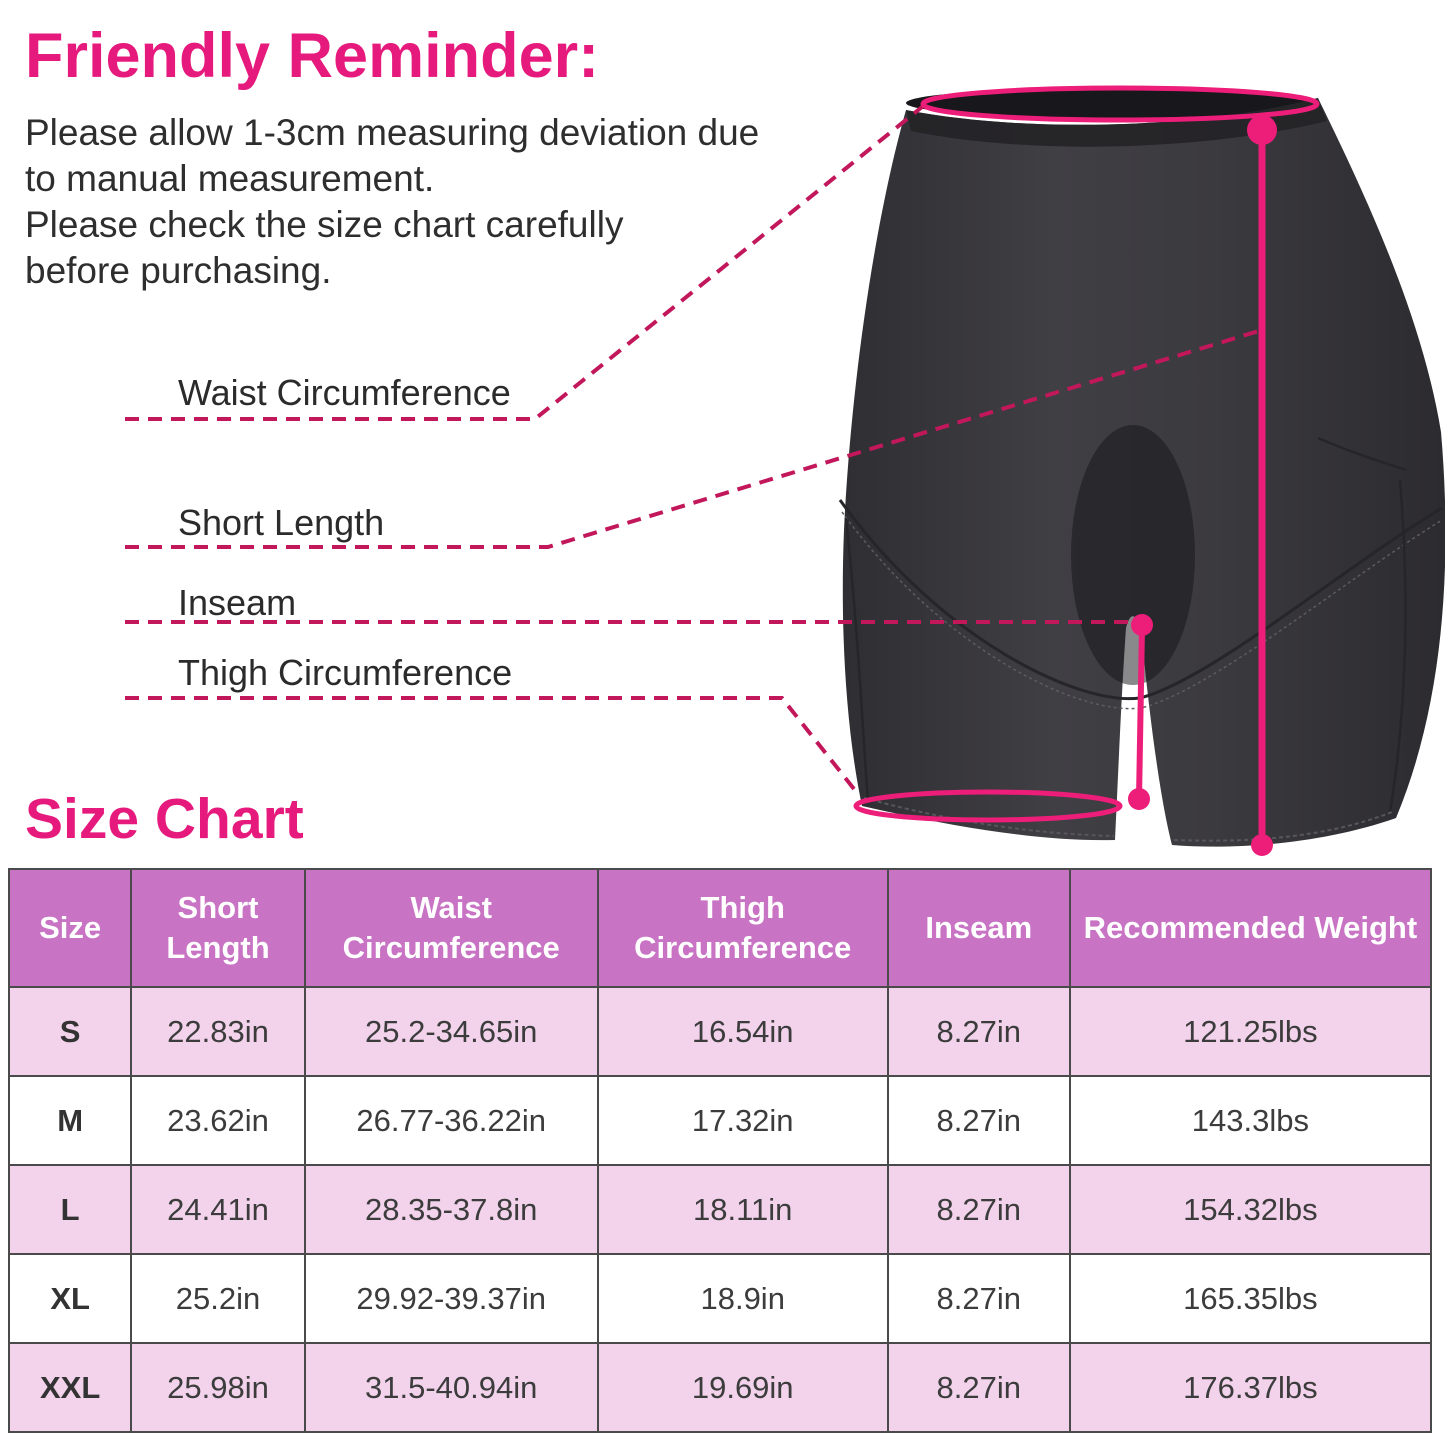 The width and height of the screenshot is (1445, 1445). I want to click on table-cell: 154.32lbs, so click(1250, 1209).